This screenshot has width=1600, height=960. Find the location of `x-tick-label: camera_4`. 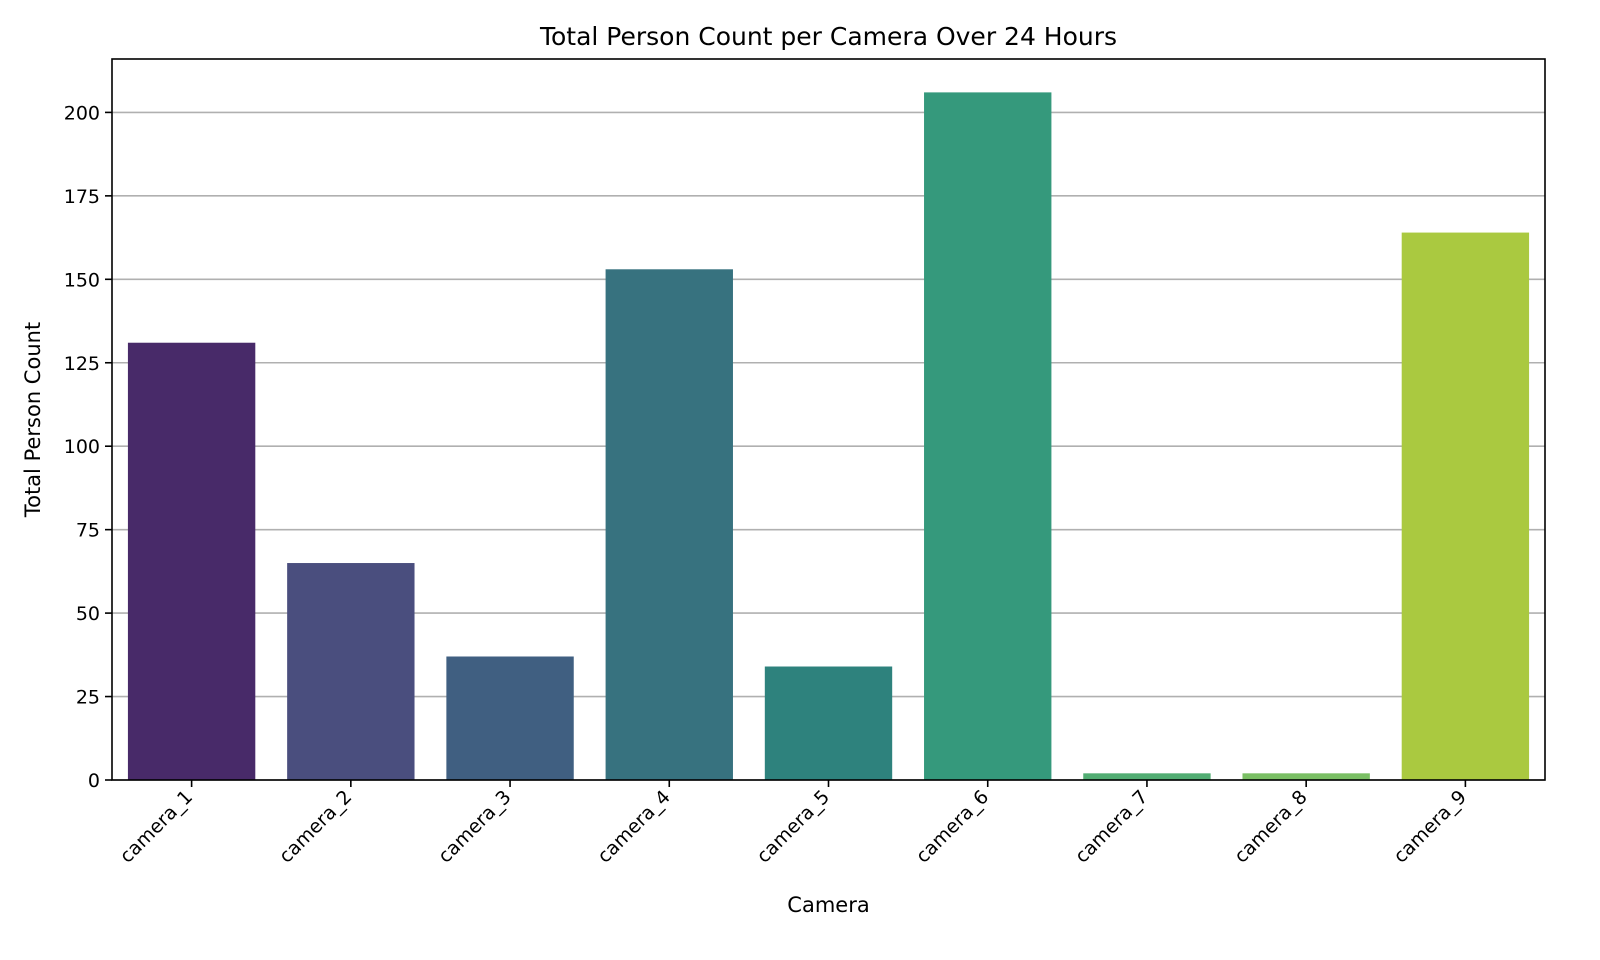

x-tick-label: camera_4 is located at coordinates (634, 827).